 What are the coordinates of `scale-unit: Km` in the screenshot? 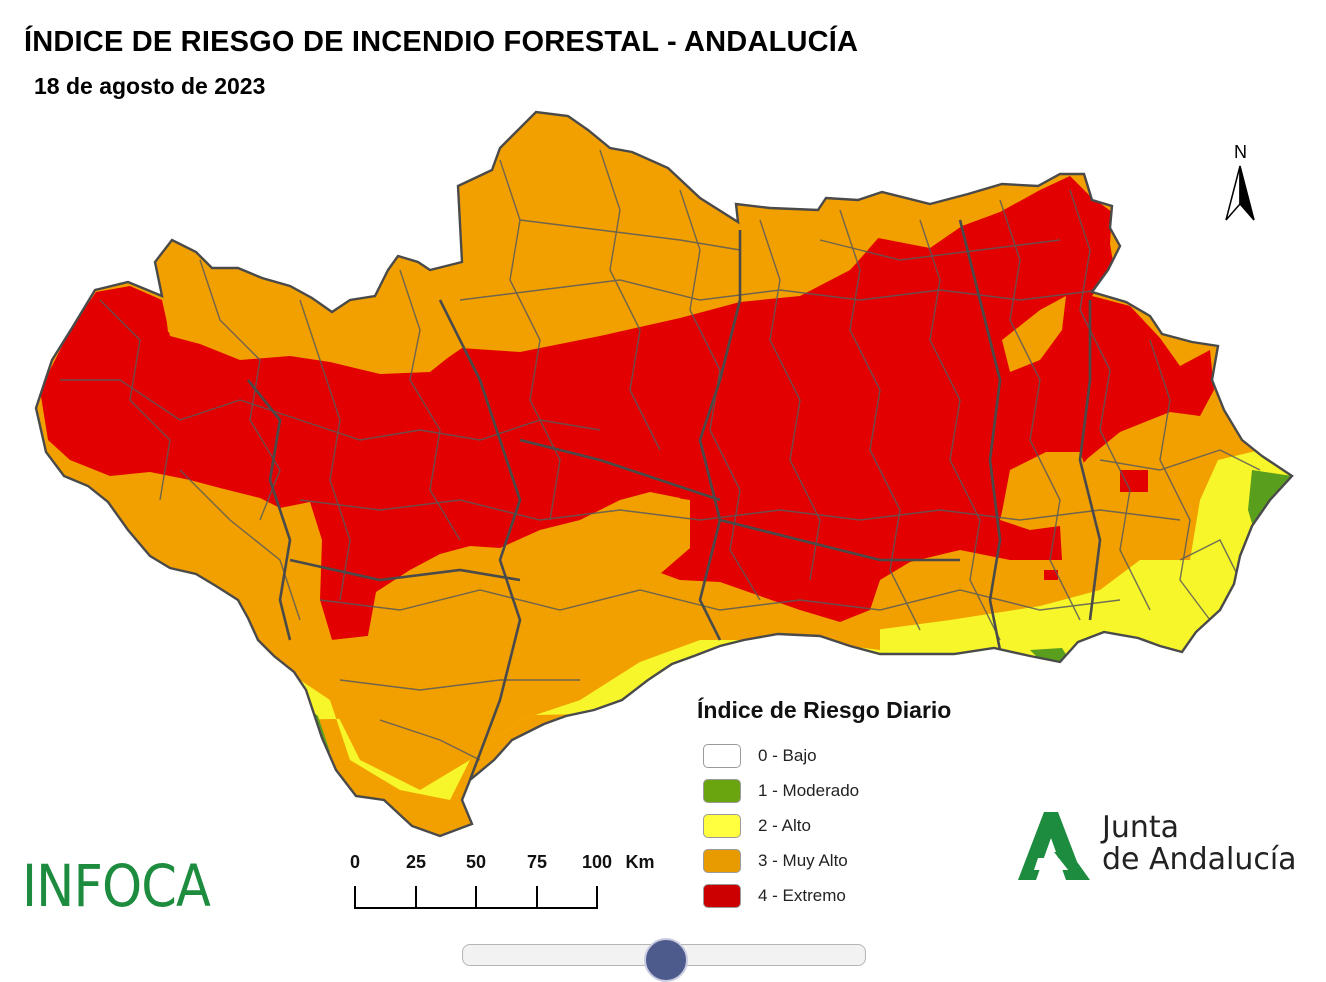 It's located at (640, 862).